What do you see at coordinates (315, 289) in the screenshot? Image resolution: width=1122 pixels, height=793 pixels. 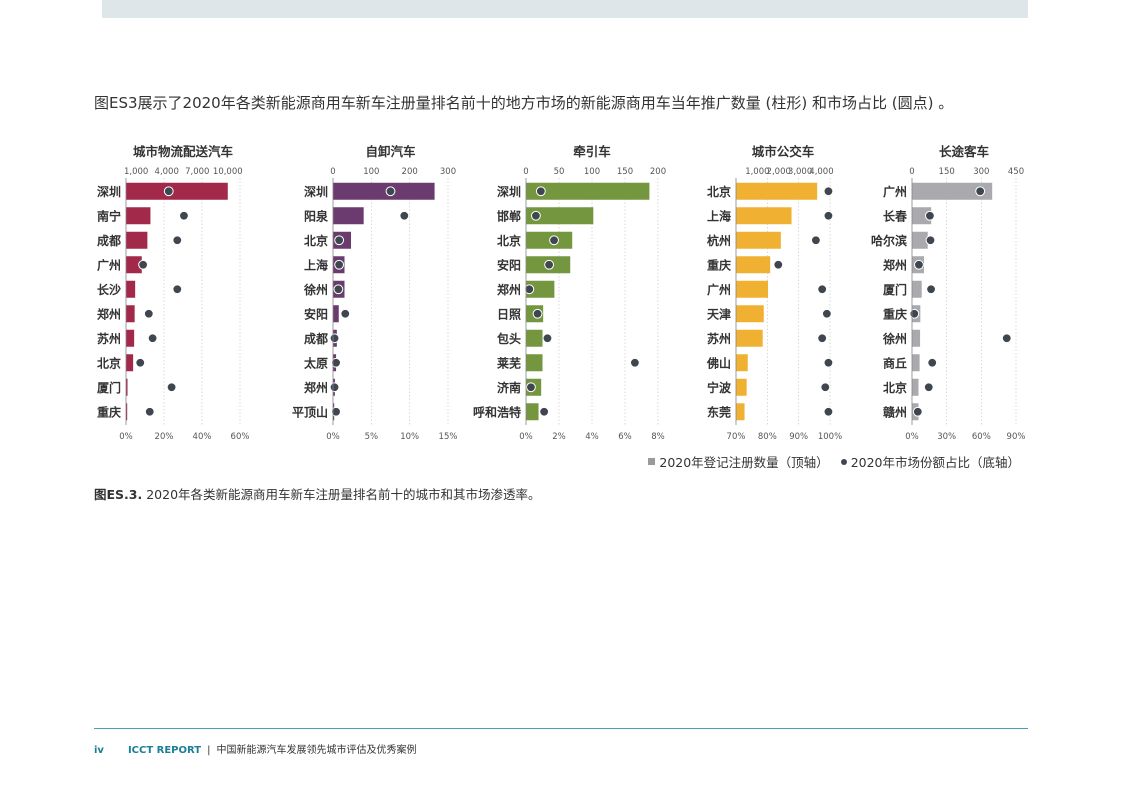 I see `city-label: 徐州` at bounding box center [315, 289].